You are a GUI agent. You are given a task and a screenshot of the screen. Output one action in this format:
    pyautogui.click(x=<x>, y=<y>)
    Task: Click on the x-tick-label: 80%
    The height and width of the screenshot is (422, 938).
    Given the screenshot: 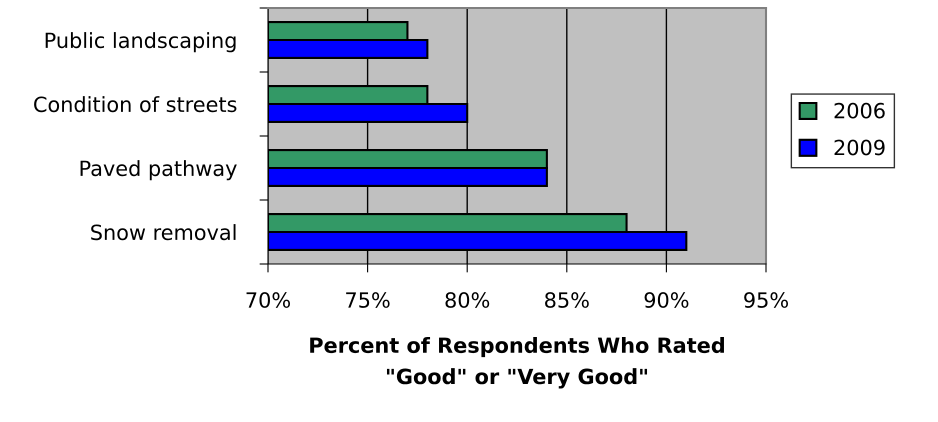 What is the action you would take?
    pyautogui.click(x=467, y=300)
    